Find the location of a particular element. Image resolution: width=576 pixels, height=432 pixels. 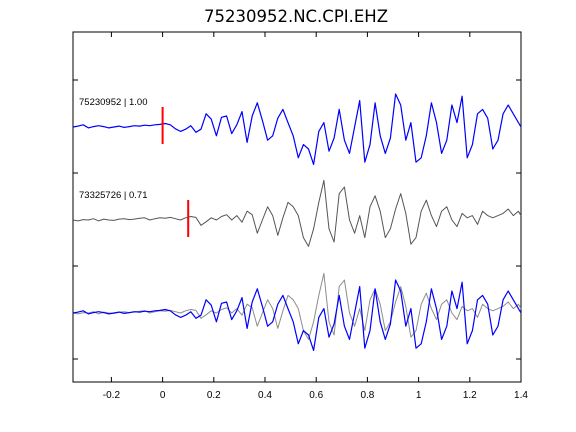

x-tick-label: -0.2 is located at coordinates (112, 395).